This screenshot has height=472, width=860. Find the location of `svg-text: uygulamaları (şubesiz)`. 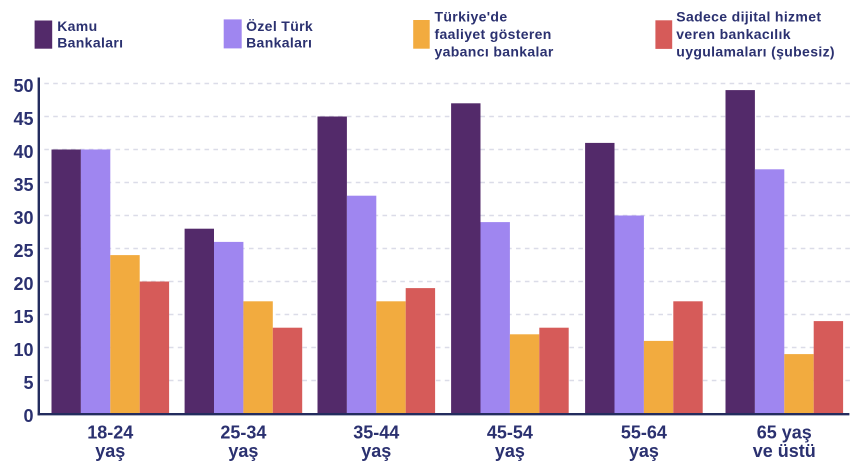

svg-text: uygulamaları (şubesiz) is located at coordinates (755, 51).